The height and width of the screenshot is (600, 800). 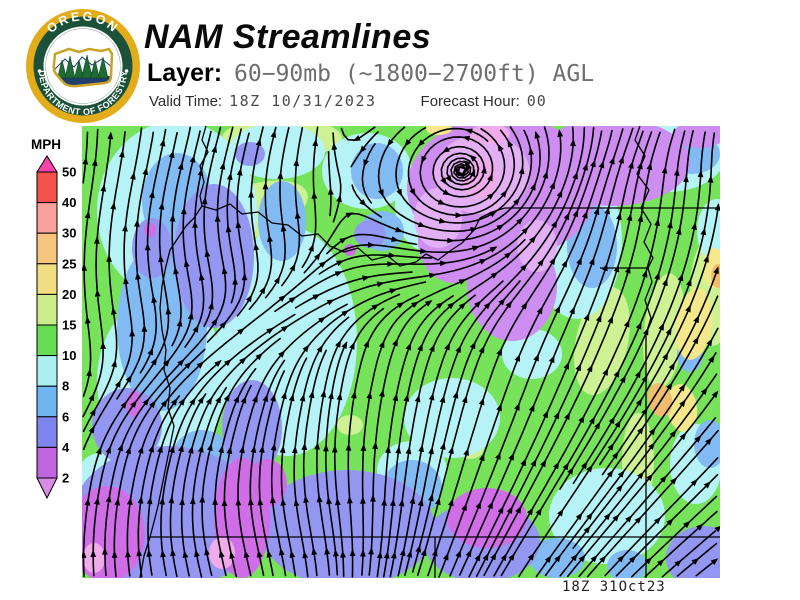 I want to click on wind-speed-legend: MPH 50 40 30 25 20 15 10 8 6 4 2, so click(x=53, y=318).